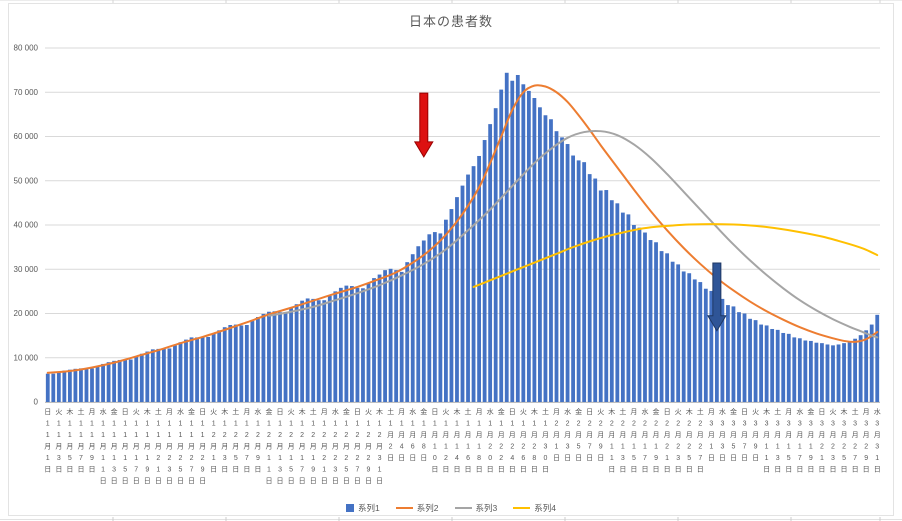 Image resolution: width=902 pixels, height=521 pixels. I want to click on legend-item-4: 系列4, so click(534, 508).